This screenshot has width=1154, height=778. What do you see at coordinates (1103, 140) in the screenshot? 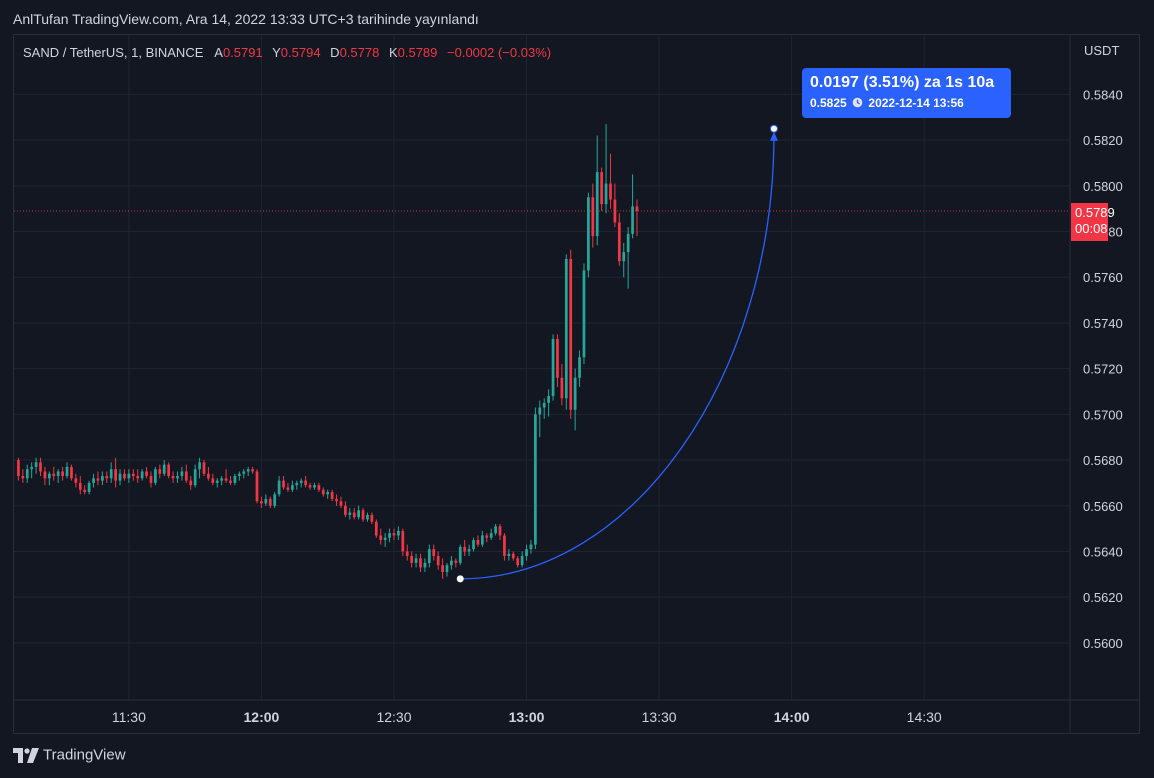
I see `price-tick-label: 0.5820` at bounding box center [1103, 140].